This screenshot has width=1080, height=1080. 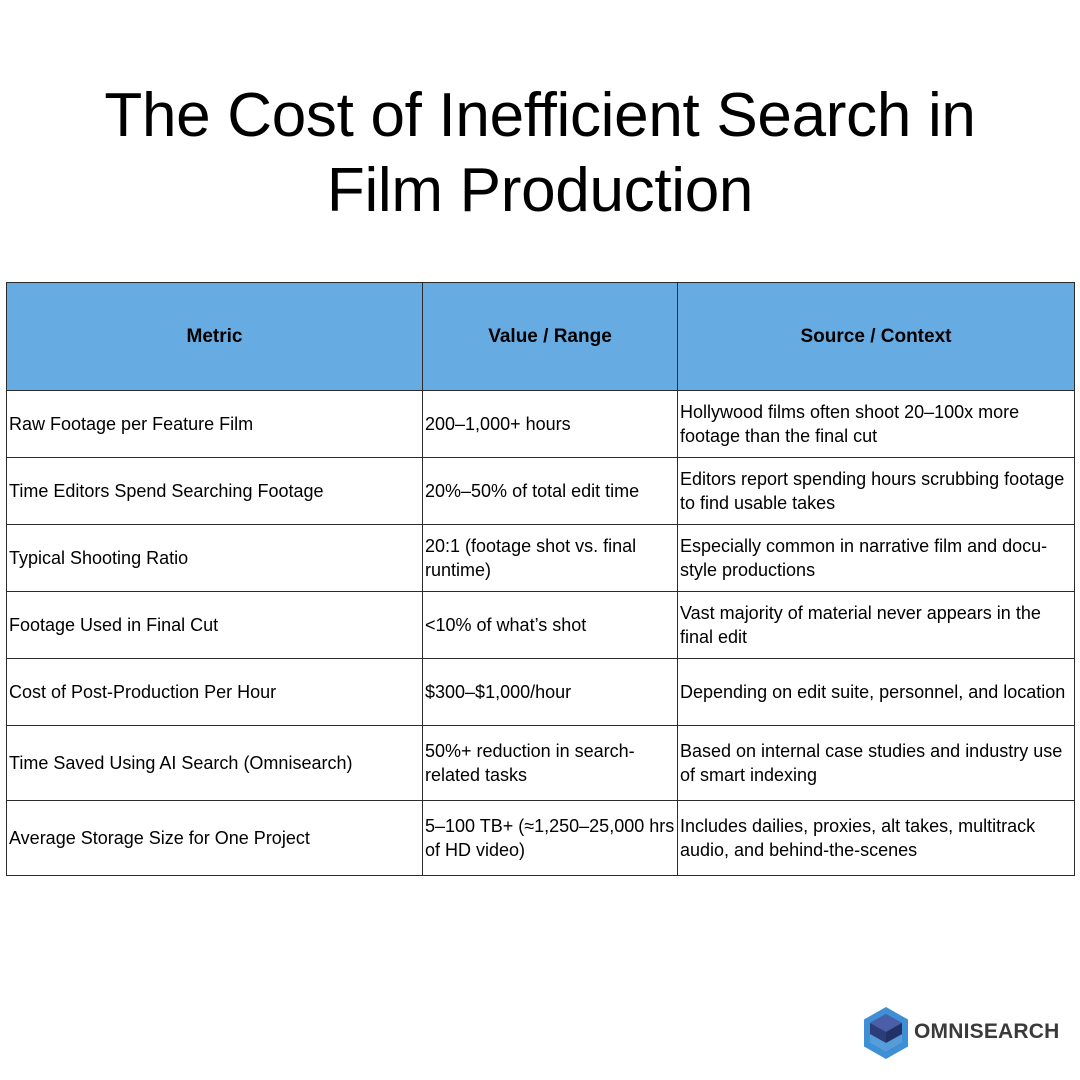 I want to click on value-cell: 50%+ reduction in search-related tasks, so click(x=550, y=763).